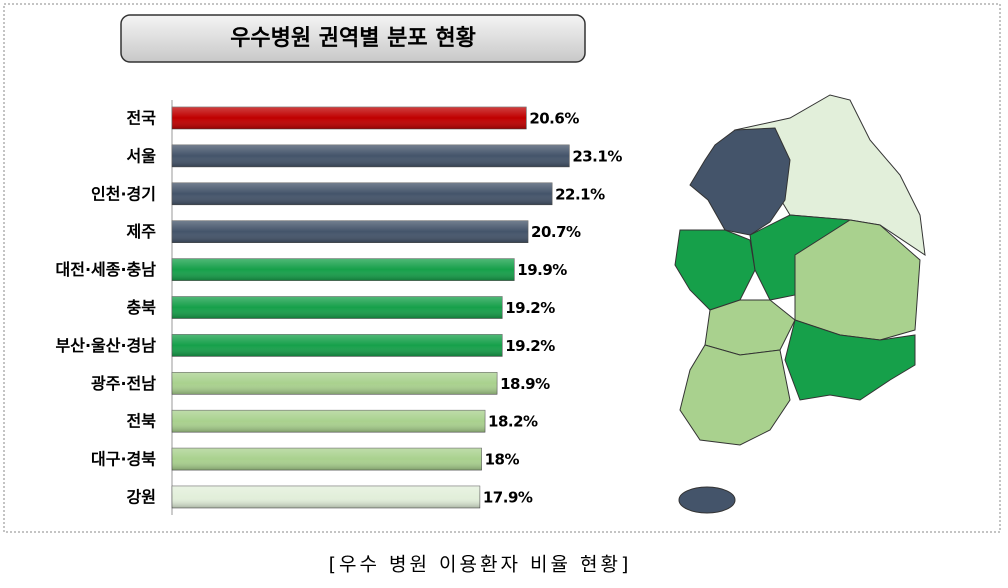 The height and width of the screenshot is (588, 1008). I want to click on map-gyeongnam, so click(850, 360).